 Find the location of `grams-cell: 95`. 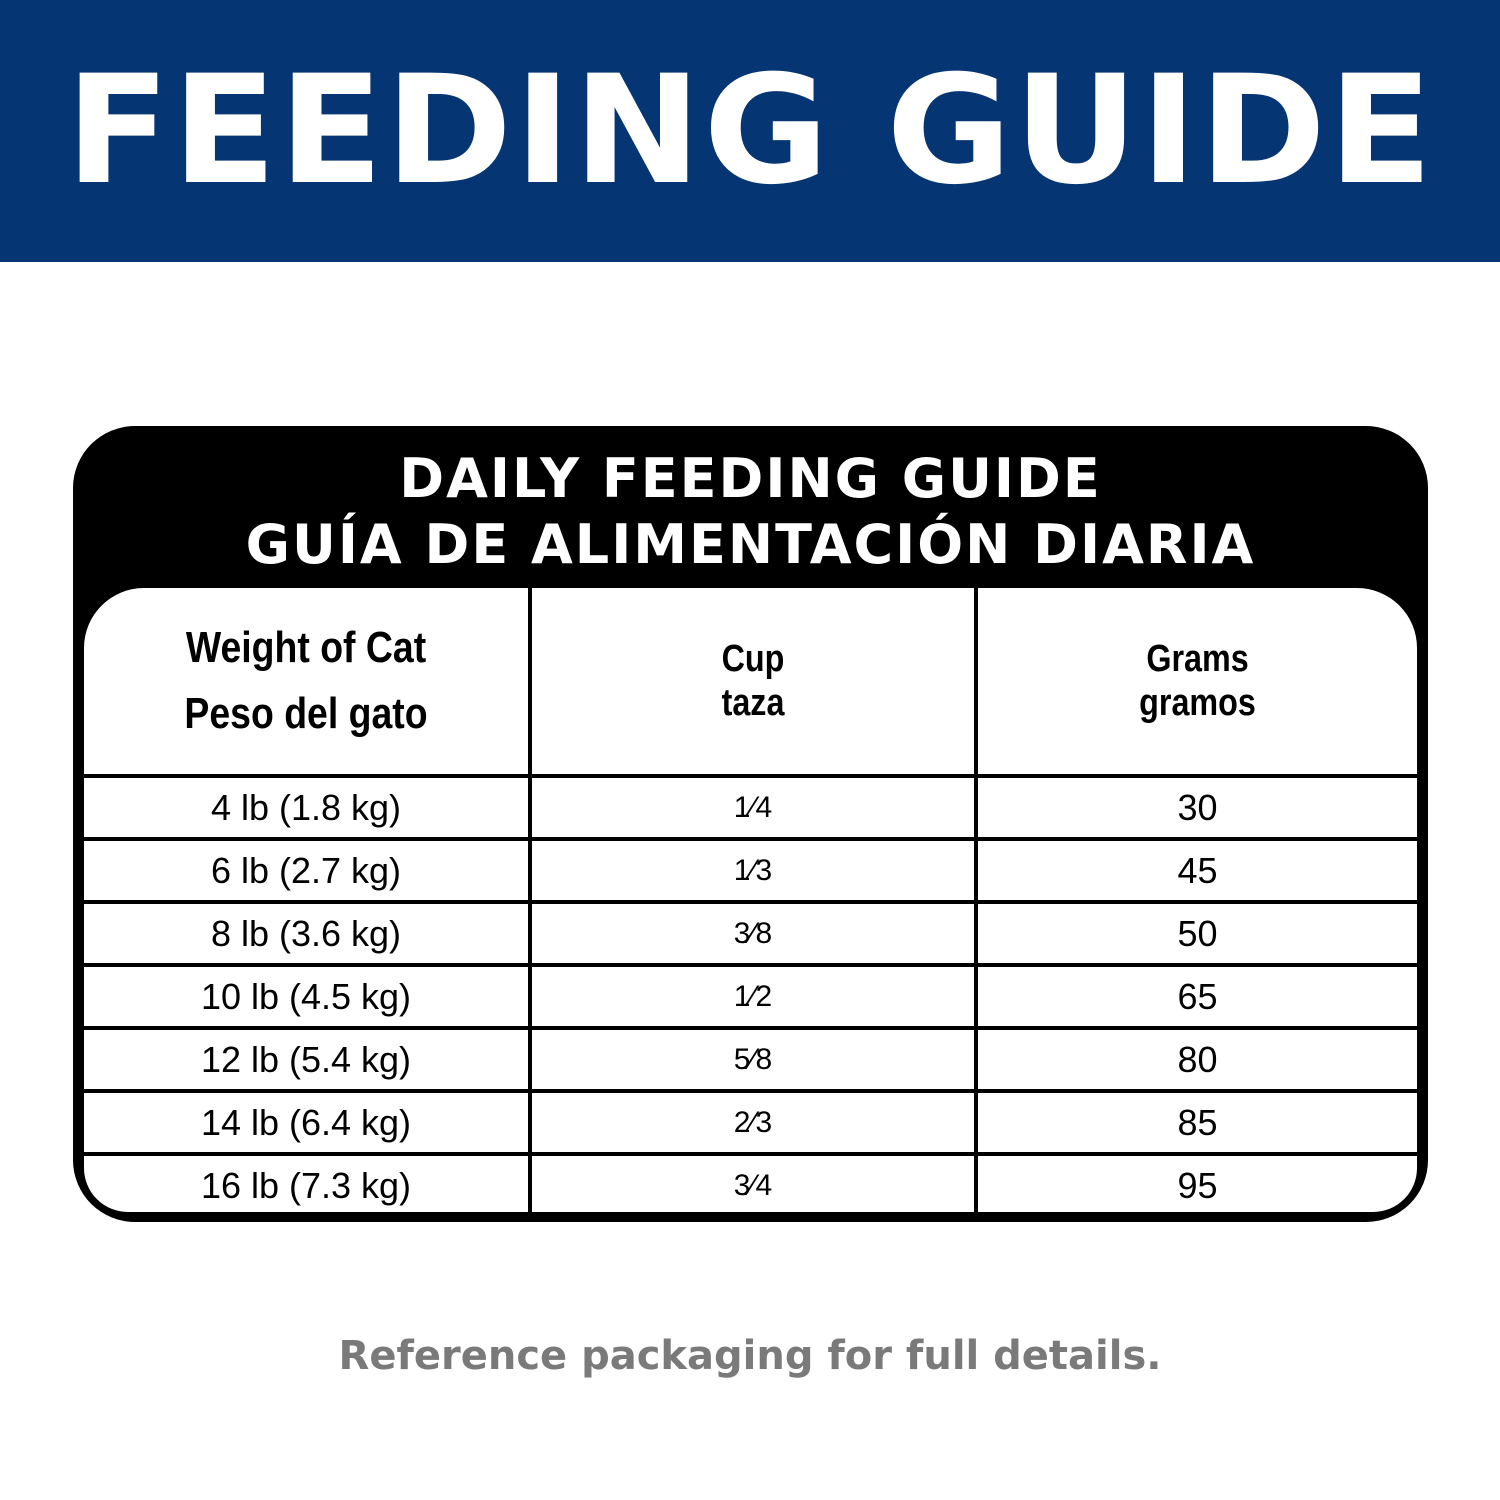

grams-cell: 95 is located at coordinates (1195, 1182).